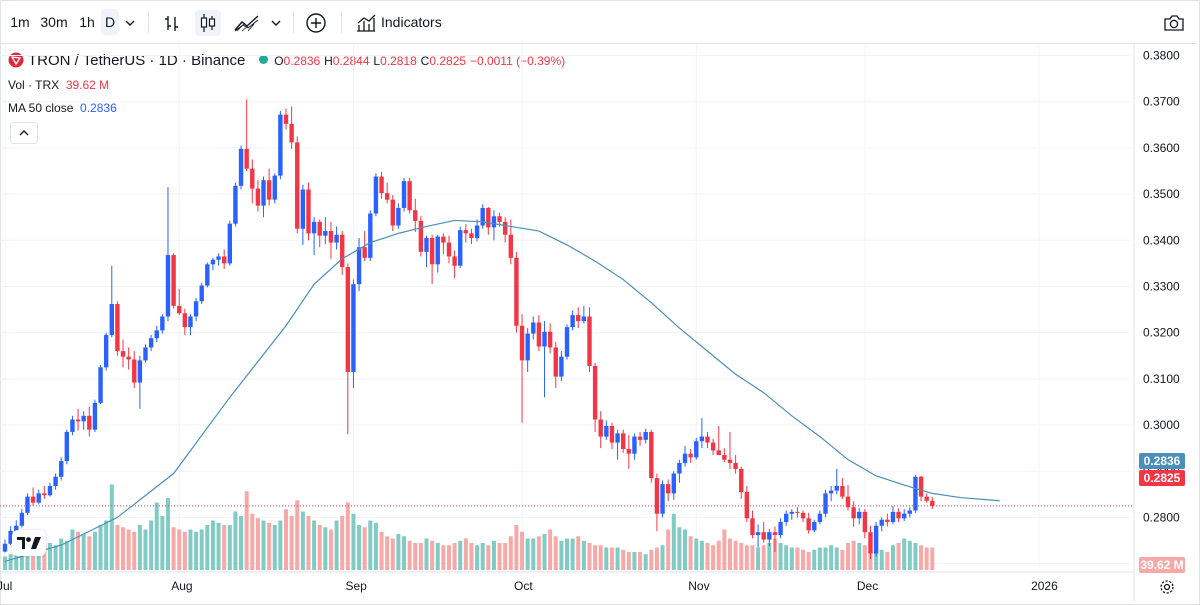  I want to click on price-axis-label: 0.2800, so click(1161, 517).